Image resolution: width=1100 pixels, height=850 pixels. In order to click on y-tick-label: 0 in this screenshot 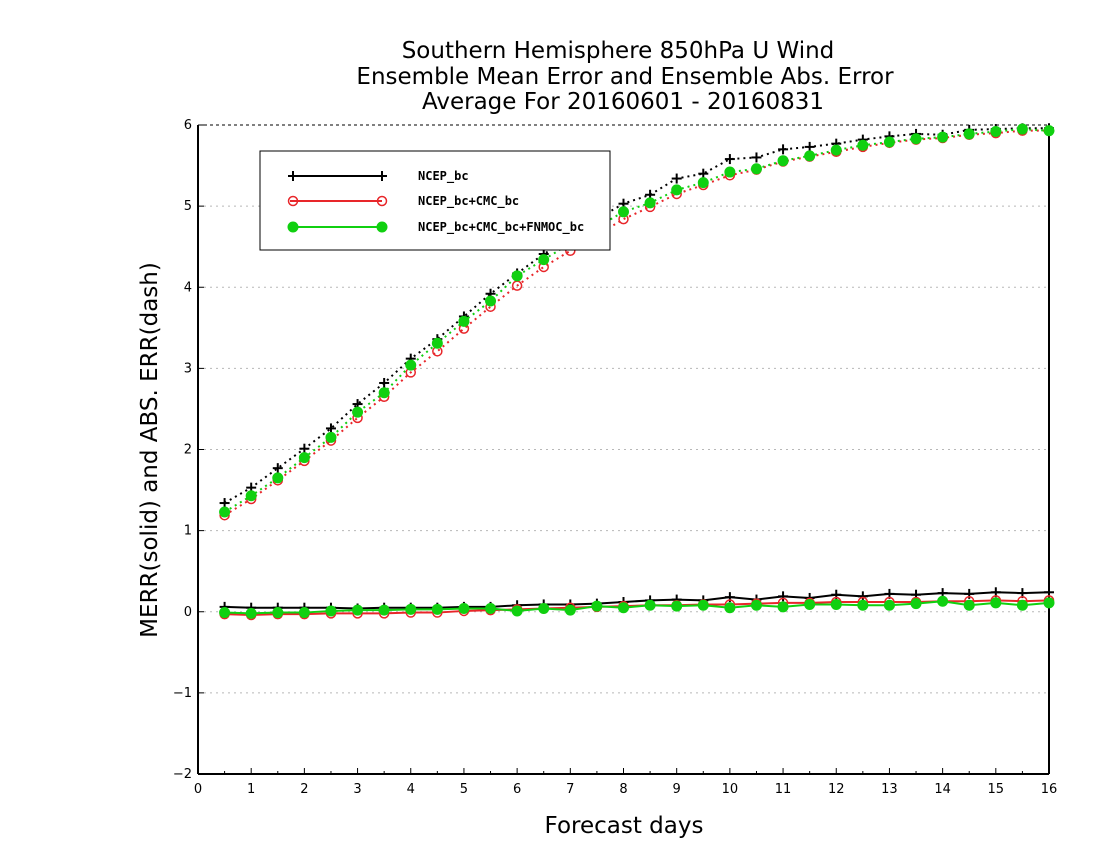, I will do `click(188, 612)`.